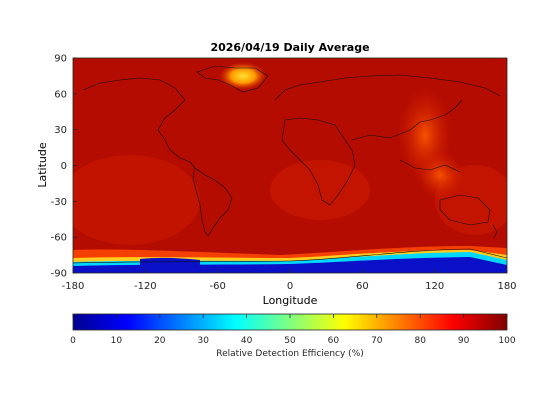  Describe the element at coordinates (160, 341) in the screenshot. I see `colorbar-tick-label: 20` at that location.